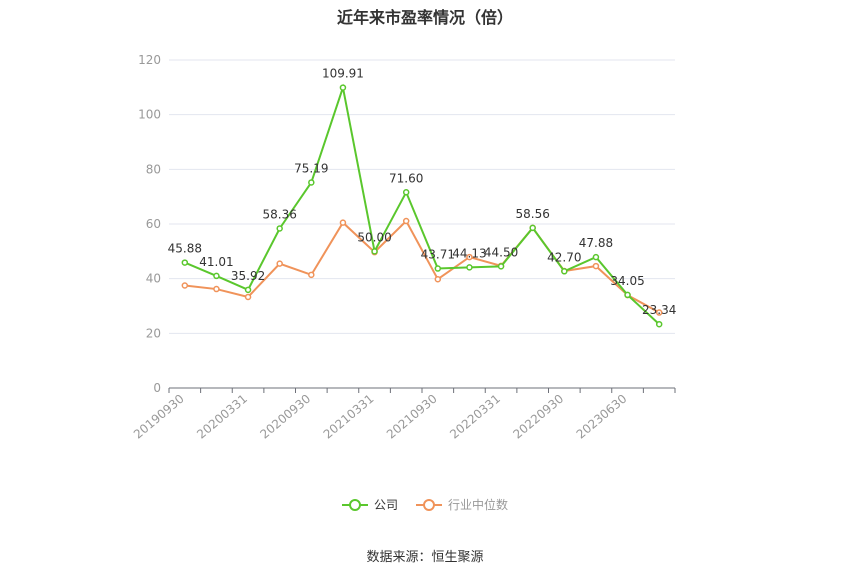 This screenshot has height=575, width=850. I want to click on data-label: 45.88, so click(185, 249).